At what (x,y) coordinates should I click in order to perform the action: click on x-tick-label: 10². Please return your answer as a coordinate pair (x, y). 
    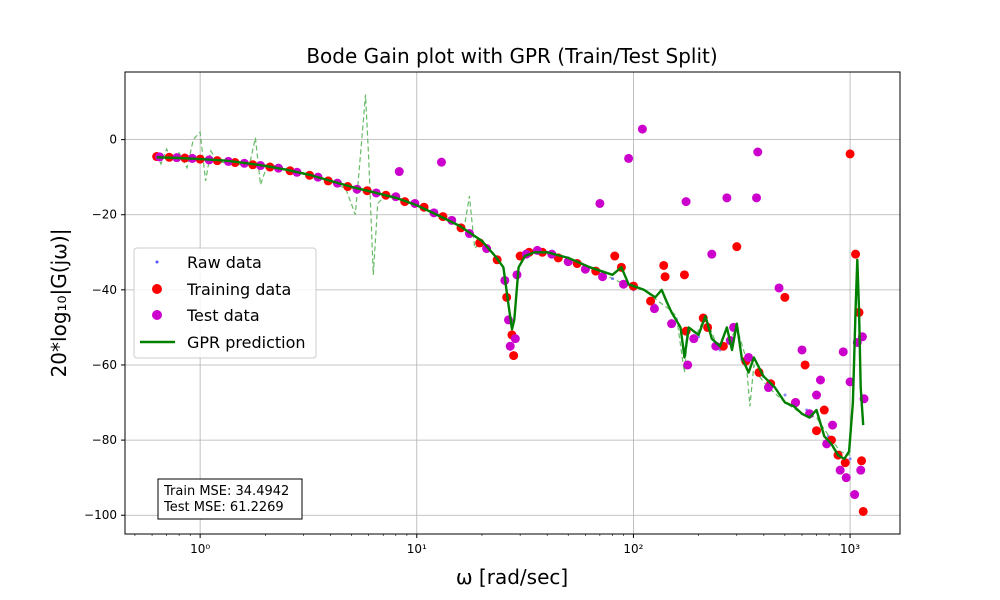
    Looking at the image, I should click on (633, 549).